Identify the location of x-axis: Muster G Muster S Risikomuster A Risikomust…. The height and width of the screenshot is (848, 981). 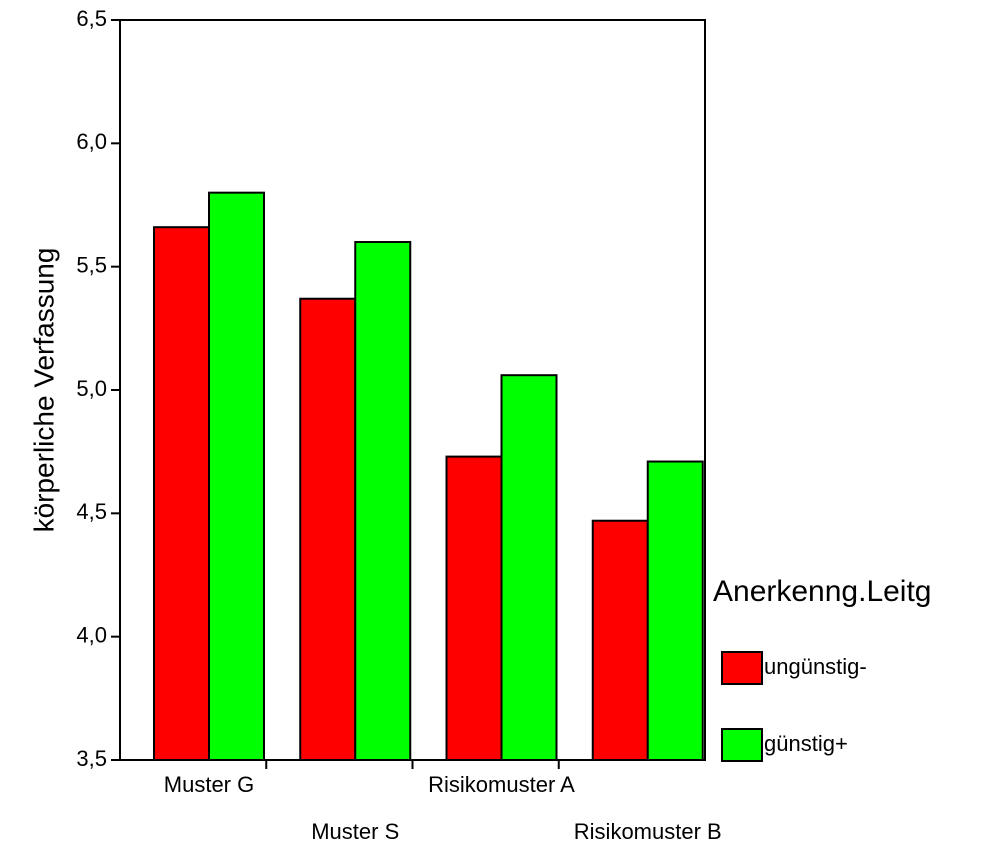
(443, 802).